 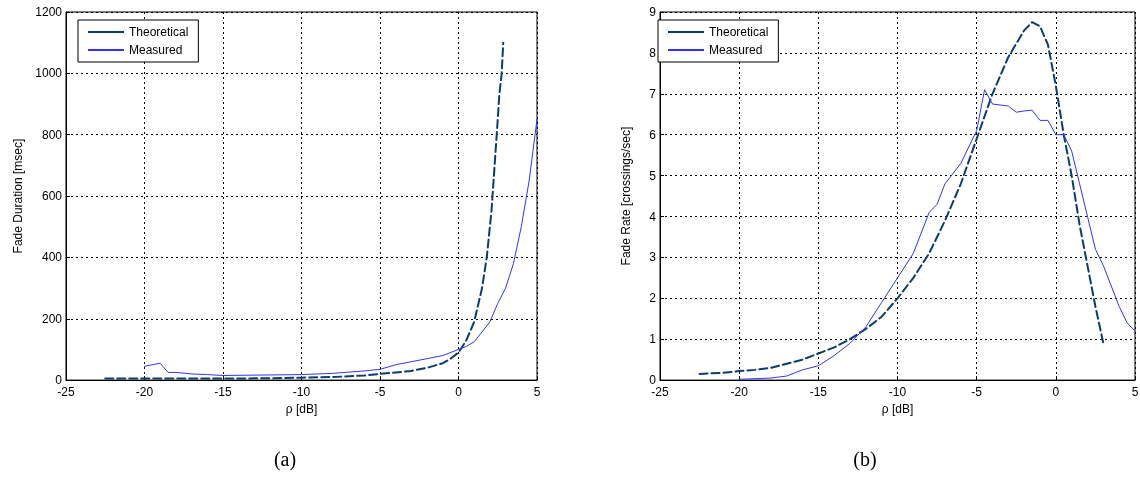 I want to click on text: (a), so click(x=285, y=459).